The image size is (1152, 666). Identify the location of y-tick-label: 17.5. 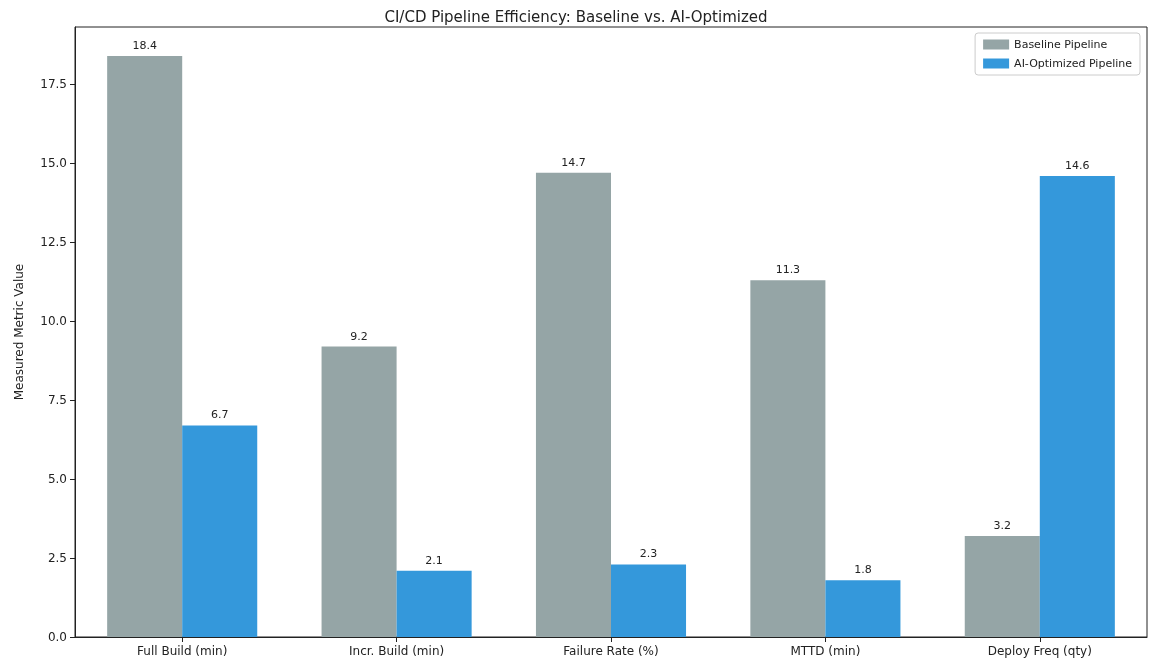
(53, 84).